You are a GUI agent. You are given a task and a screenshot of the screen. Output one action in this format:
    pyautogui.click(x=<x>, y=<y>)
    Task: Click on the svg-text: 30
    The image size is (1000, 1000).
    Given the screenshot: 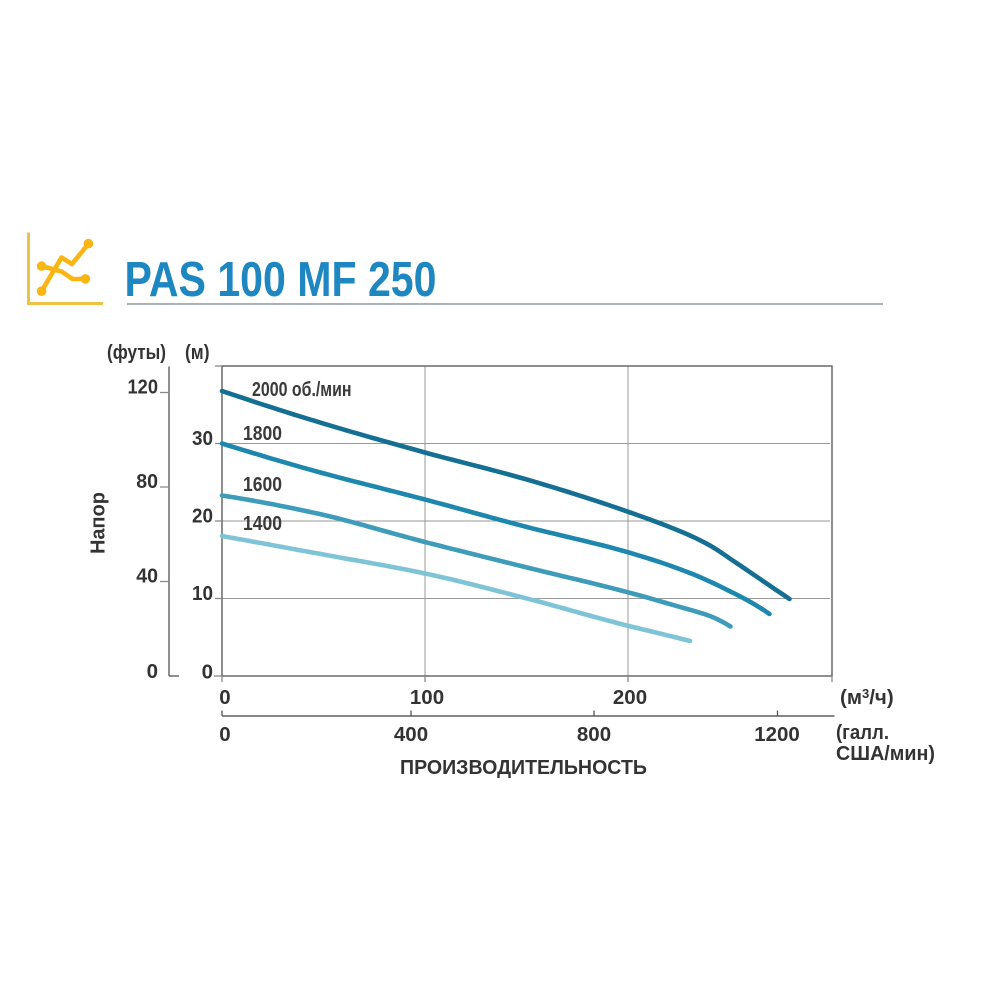 What is the action you would take?
    pyautogui.click(x=202, y=438)
    